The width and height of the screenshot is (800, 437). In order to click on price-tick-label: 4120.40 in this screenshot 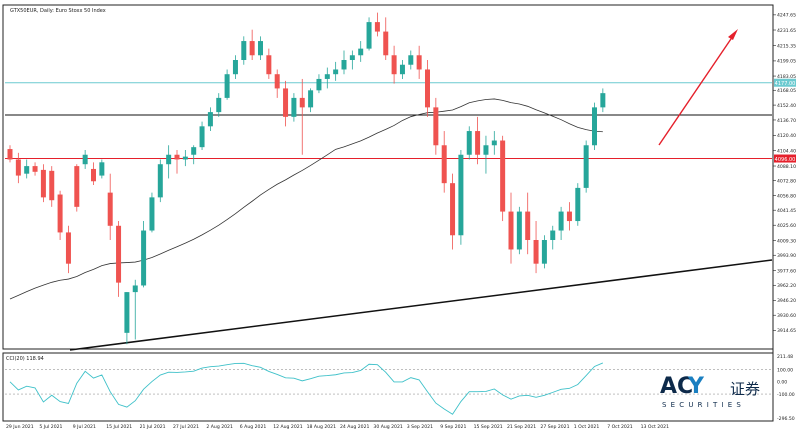, I will do `click(786, 136)`.